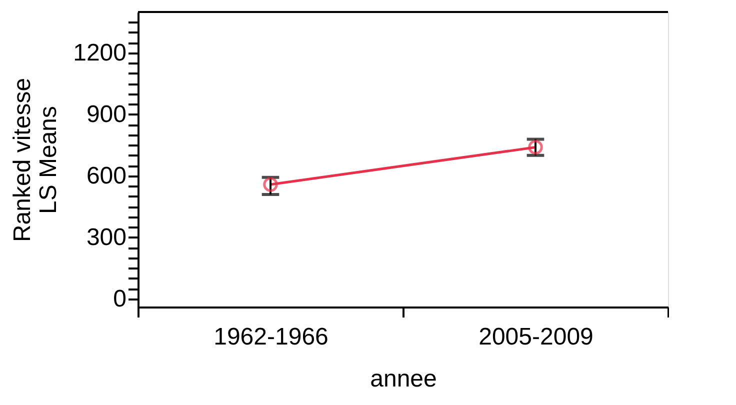 The height and width of the screenshot is (405, 736). Describe the element at coordinates (403, 379) in the screenshot. I see `x-axis-title: annee` at that location.